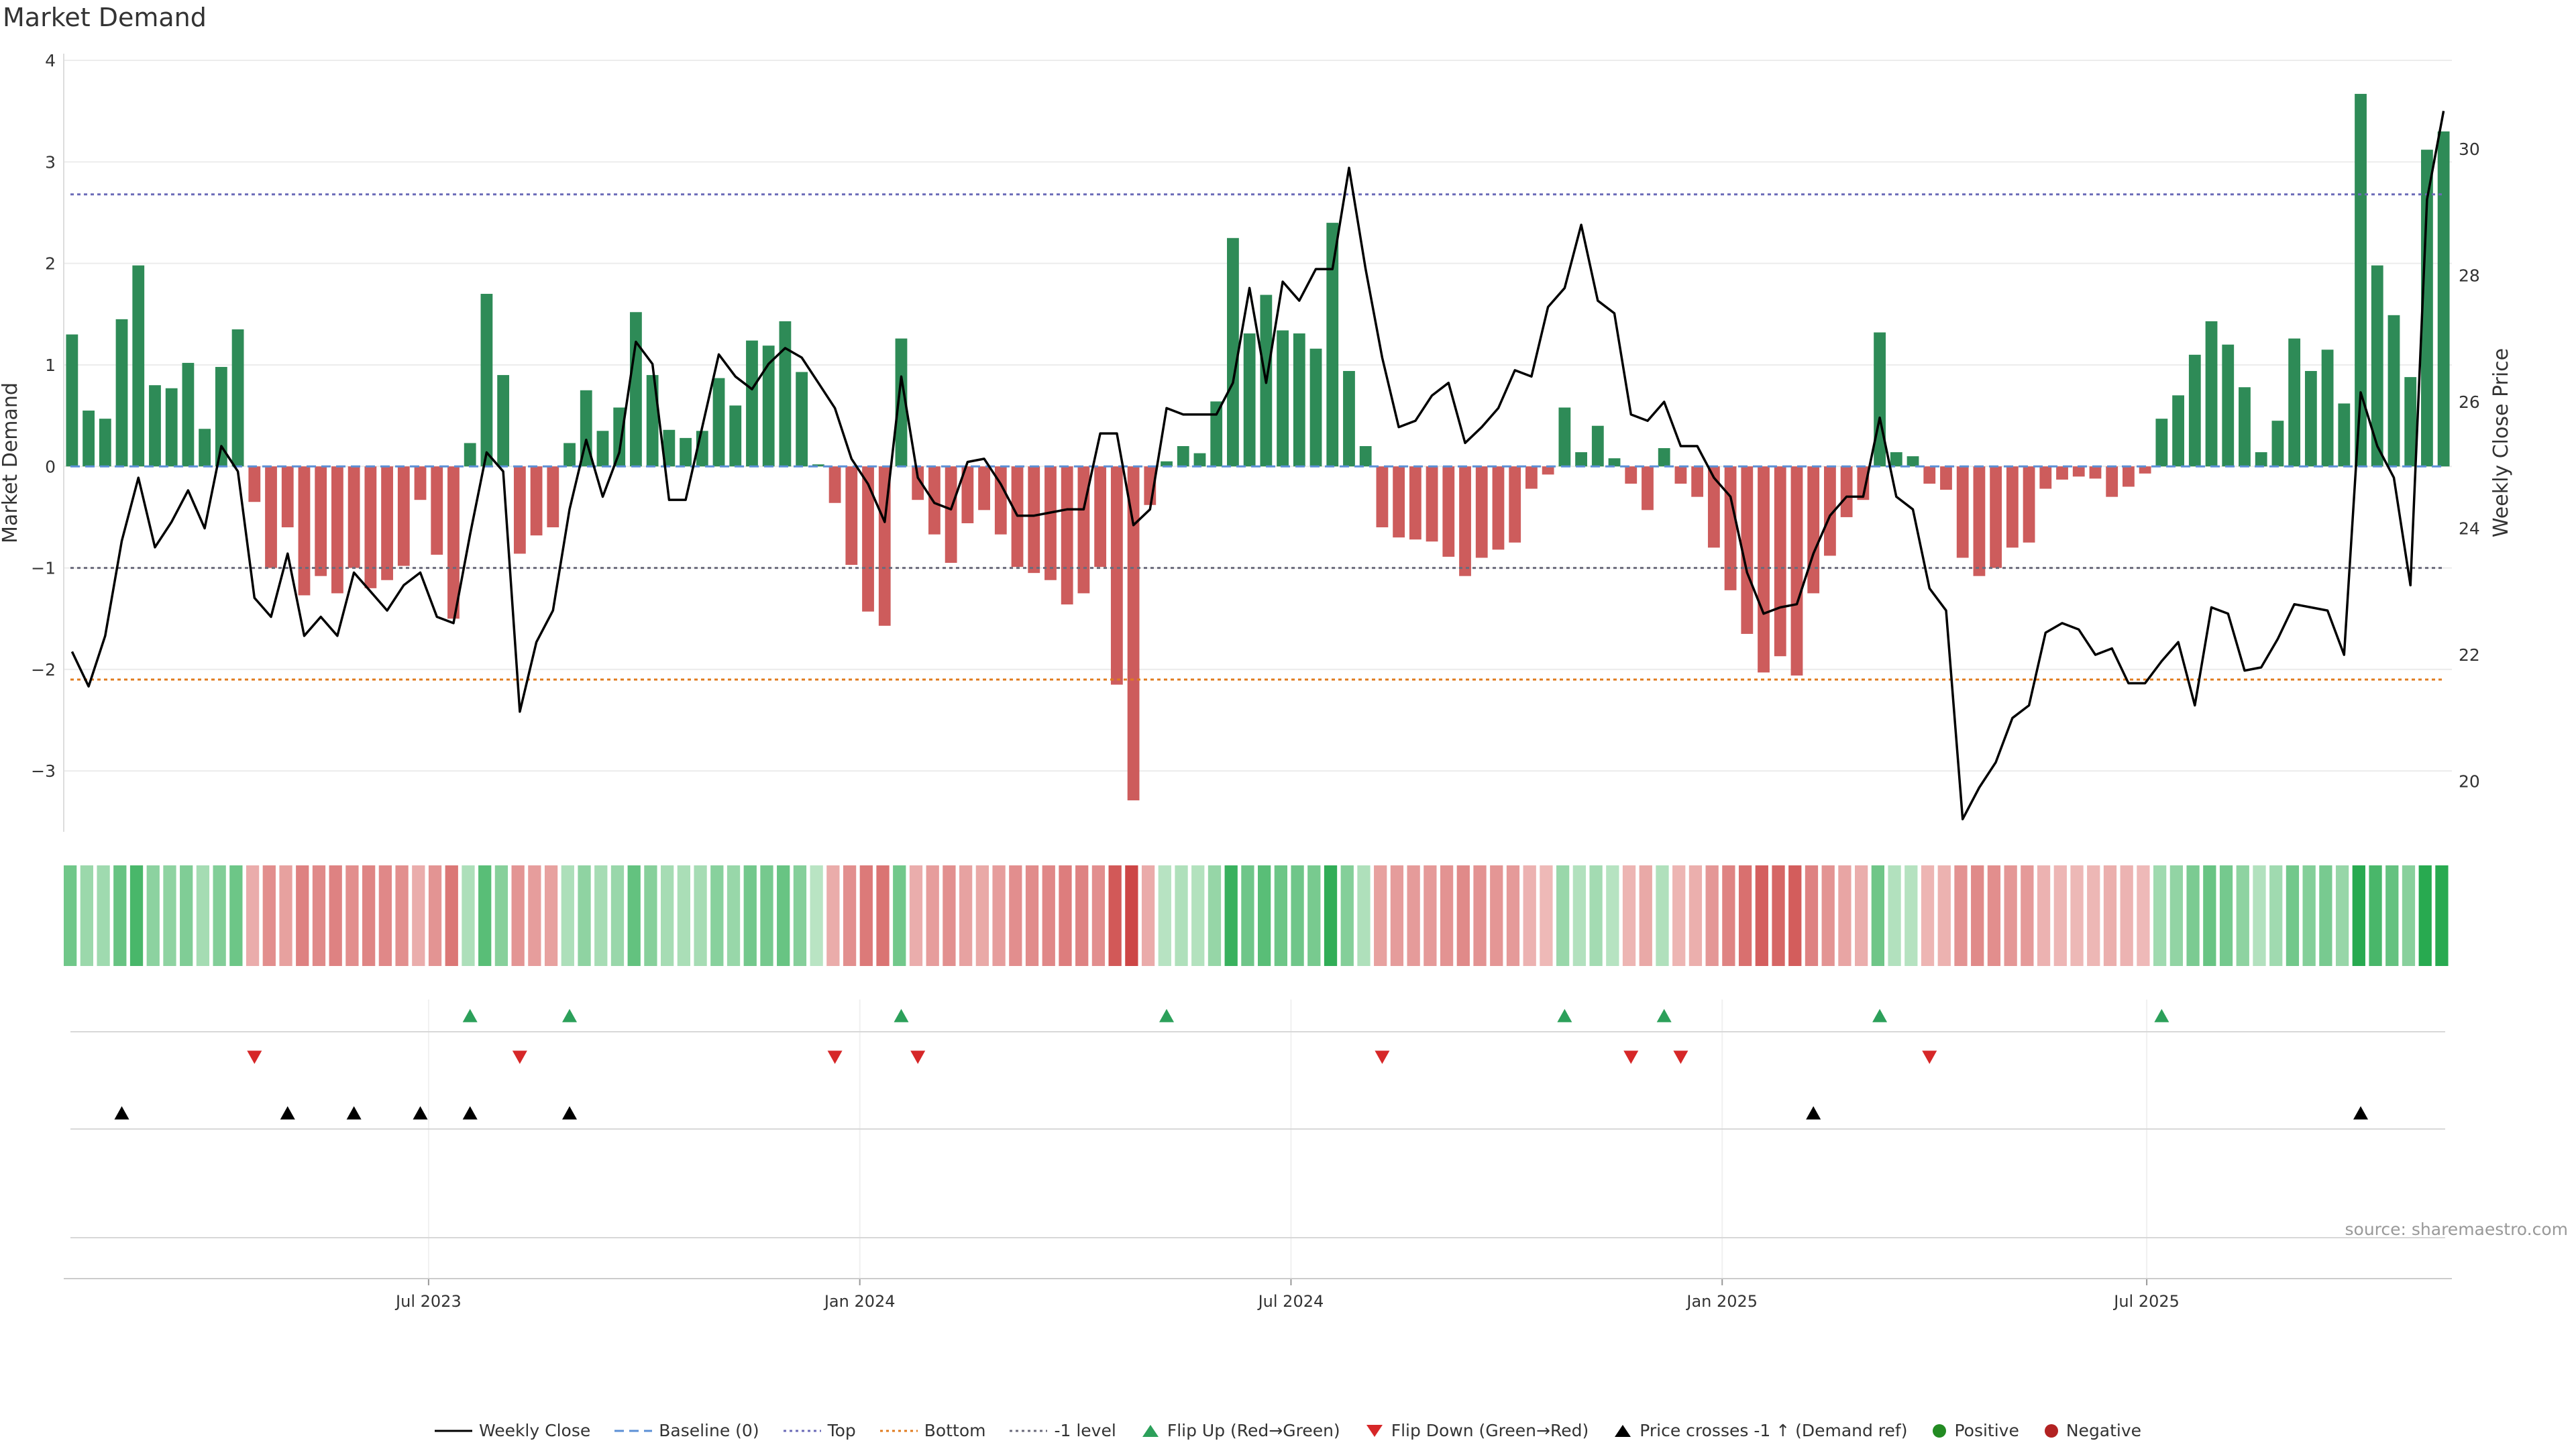 This screenshot has width=2576, height=1449. What do you see at coordinates (1290, 1301) in the screenshot?
I see `x-tick-label: Jul 2024` at bounding box center [1290, 1301].